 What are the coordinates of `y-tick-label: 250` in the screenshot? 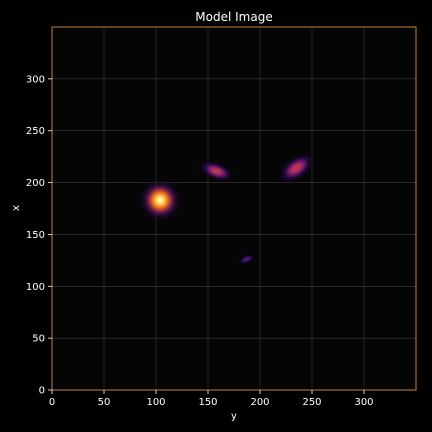 It's located at (35, 131).